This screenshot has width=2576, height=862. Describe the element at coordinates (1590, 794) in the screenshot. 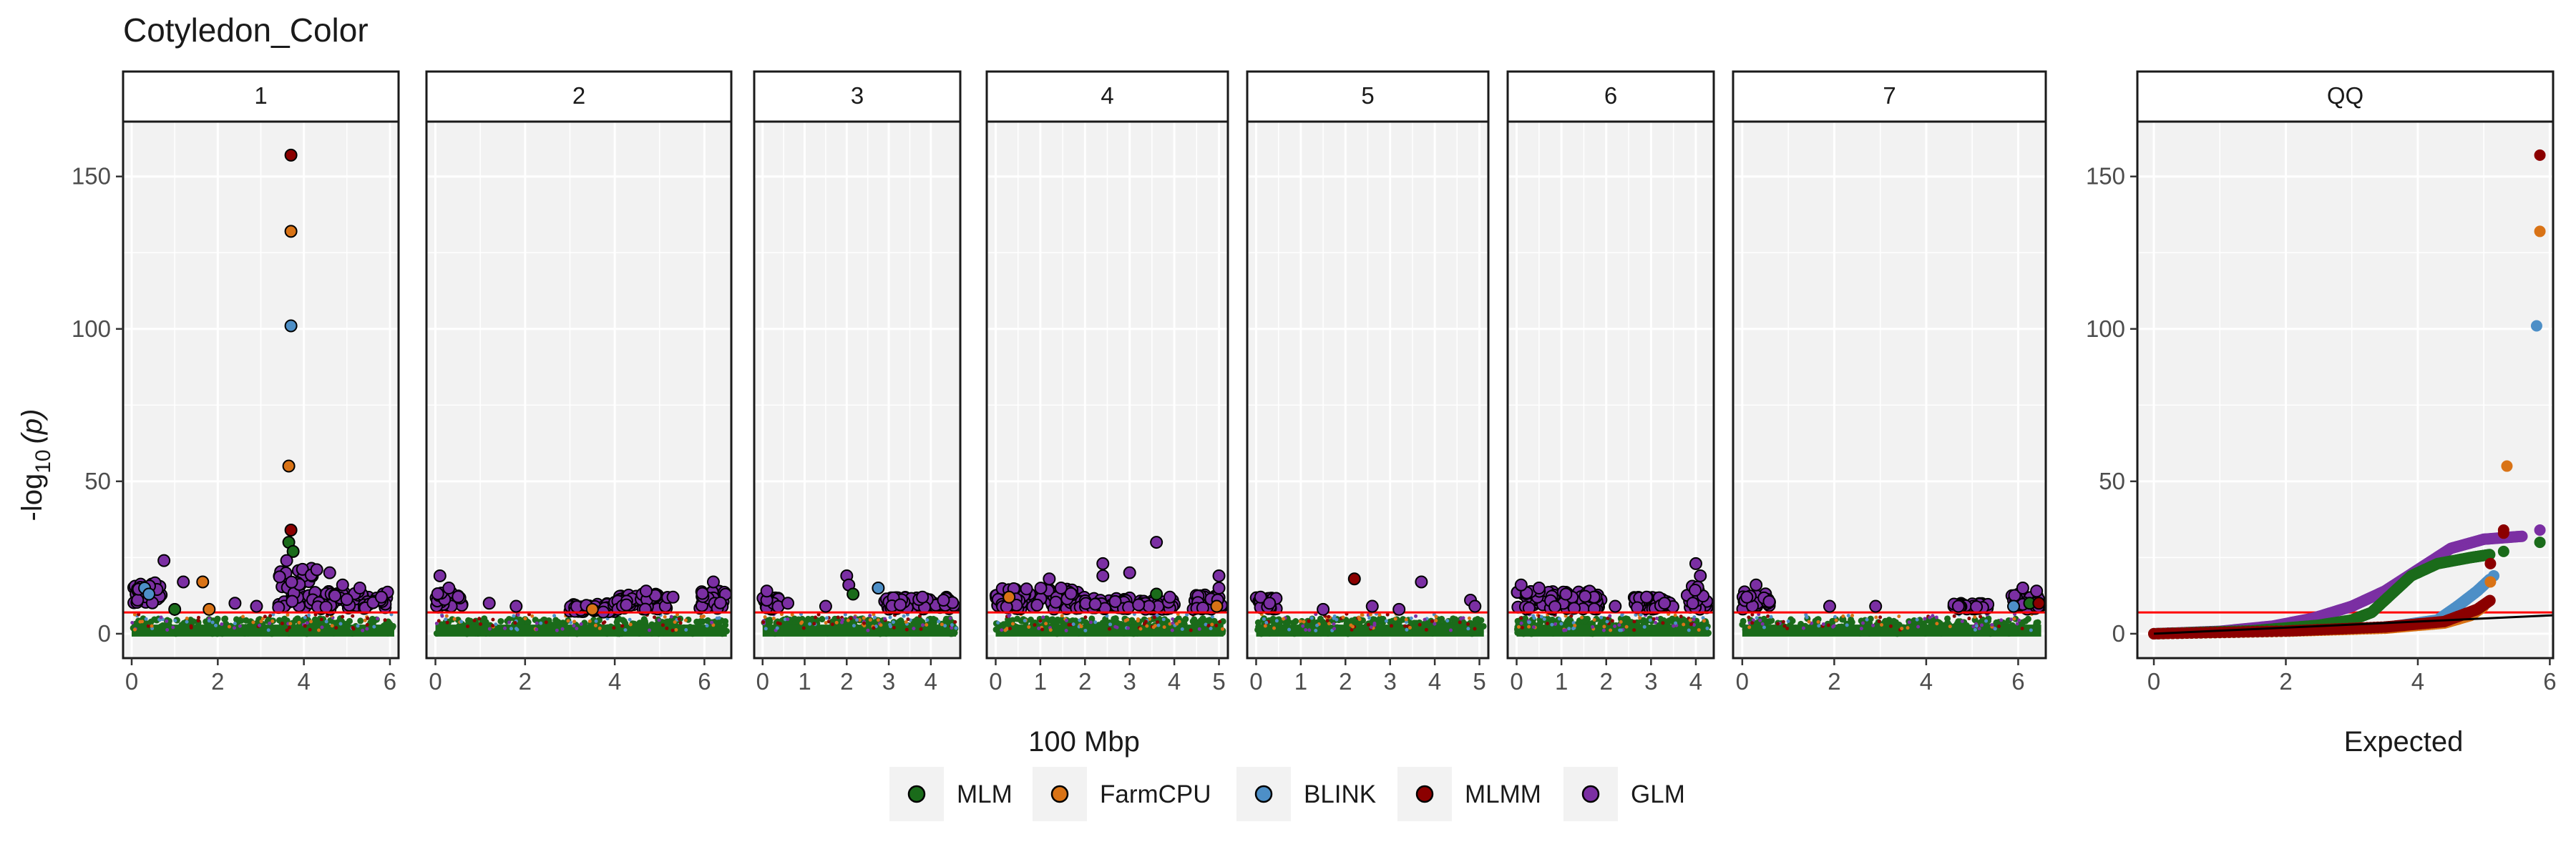

I see `legend-symbol` at that location.